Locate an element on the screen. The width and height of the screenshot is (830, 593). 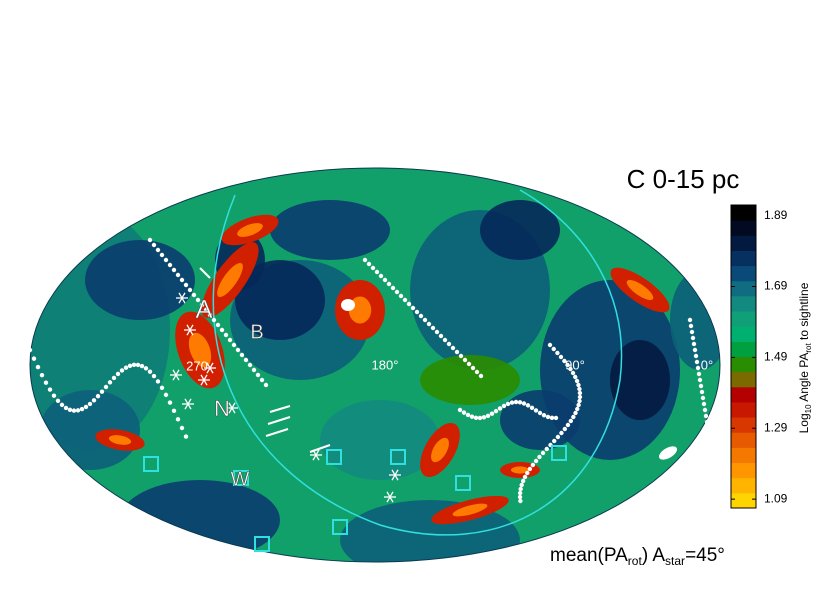
caption-sub: rot is located at coordinates (635, 561).